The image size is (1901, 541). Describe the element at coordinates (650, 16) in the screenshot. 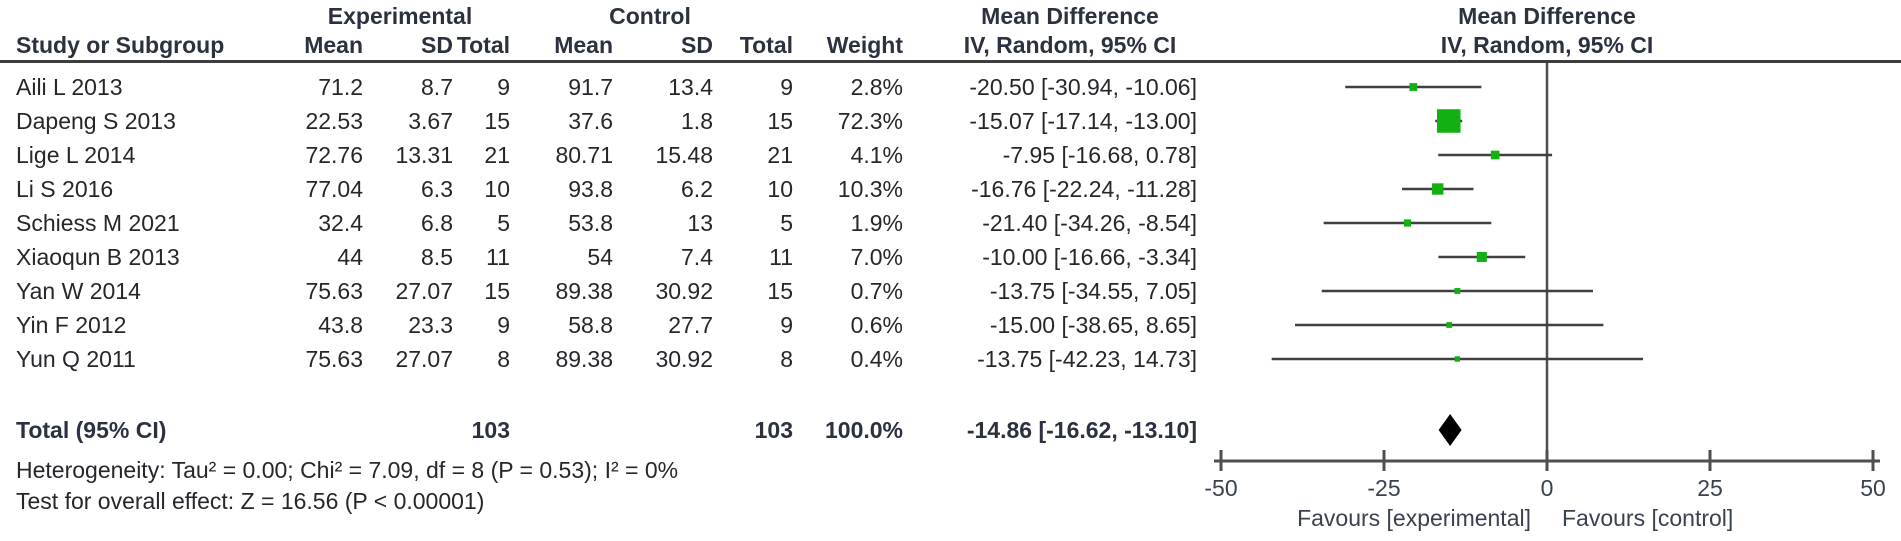

I see `group-header-control: Control` at that location.